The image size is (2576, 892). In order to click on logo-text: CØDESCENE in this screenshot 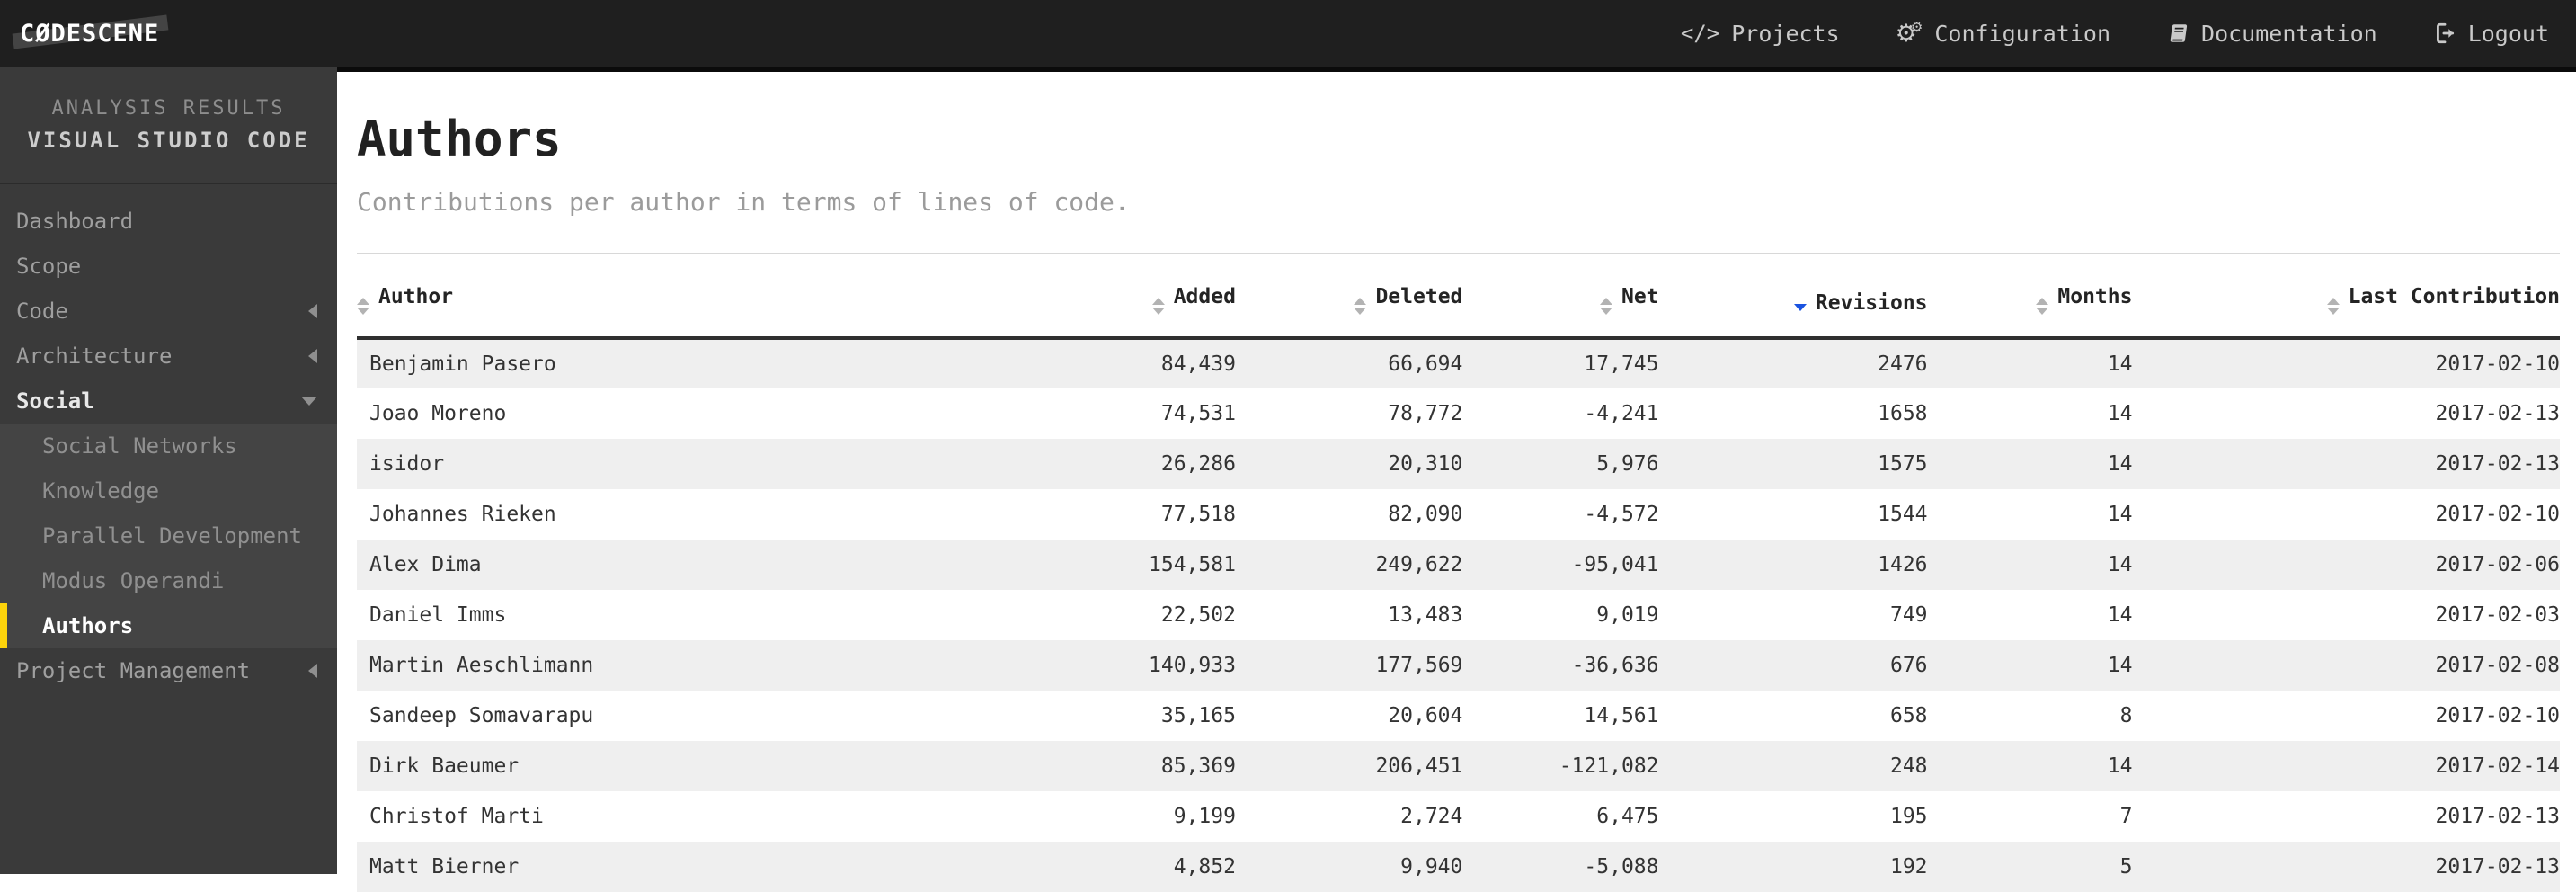, I will do `click(90, 33)`.